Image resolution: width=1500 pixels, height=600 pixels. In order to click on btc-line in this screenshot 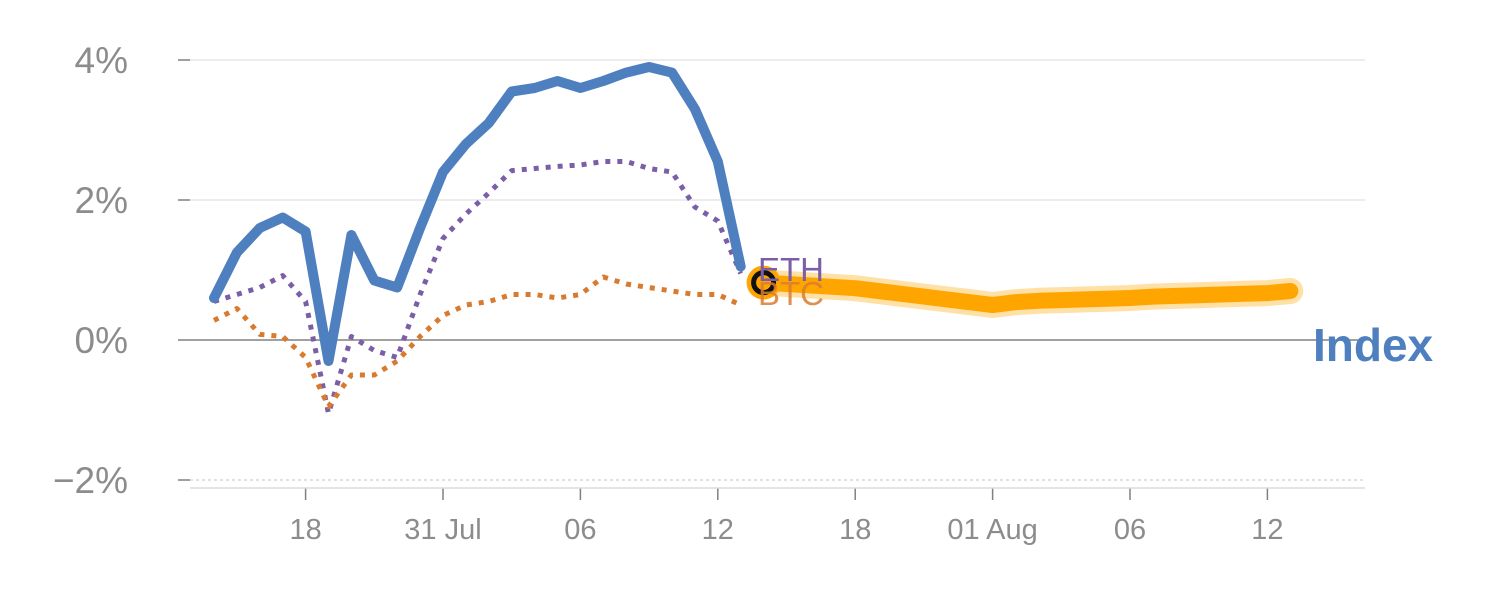, I will do `click(477, 341)`.